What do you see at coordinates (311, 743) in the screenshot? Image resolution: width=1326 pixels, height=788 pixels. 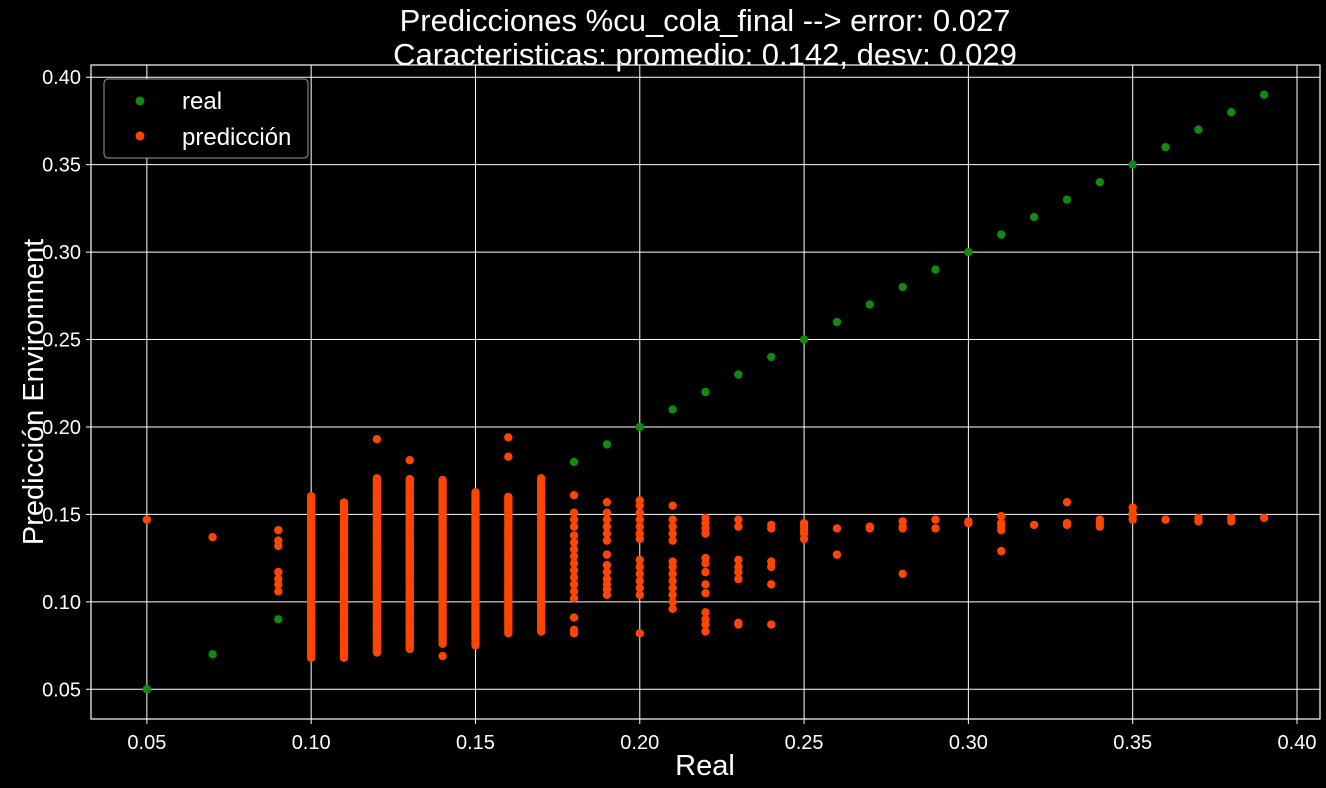 I see `x-tick-label: 0.10` at bounding box center [311, 743].